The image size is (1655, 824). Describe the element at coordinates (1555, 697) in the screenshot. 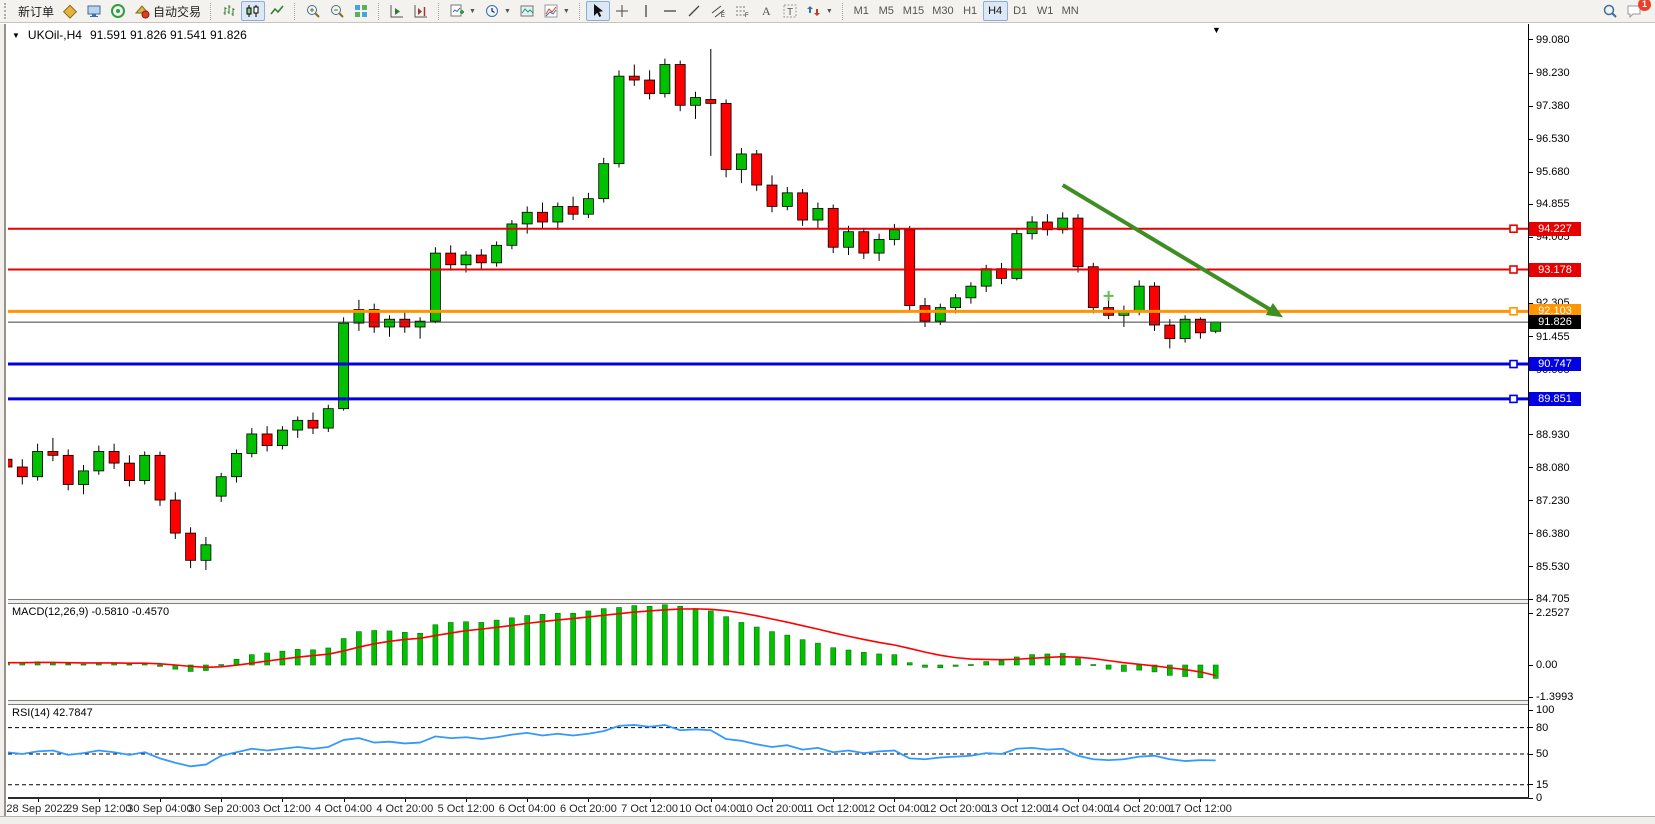

I see `macd-axis-label: -1.3993` at that location.